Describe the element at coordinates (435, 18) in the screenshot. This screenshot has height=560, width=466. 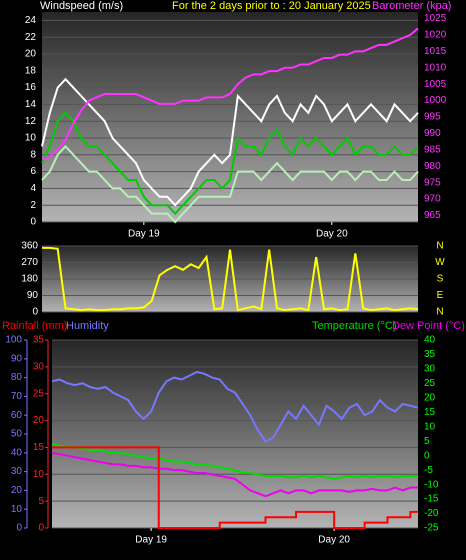
I see `tick-label: 1025` at that location.